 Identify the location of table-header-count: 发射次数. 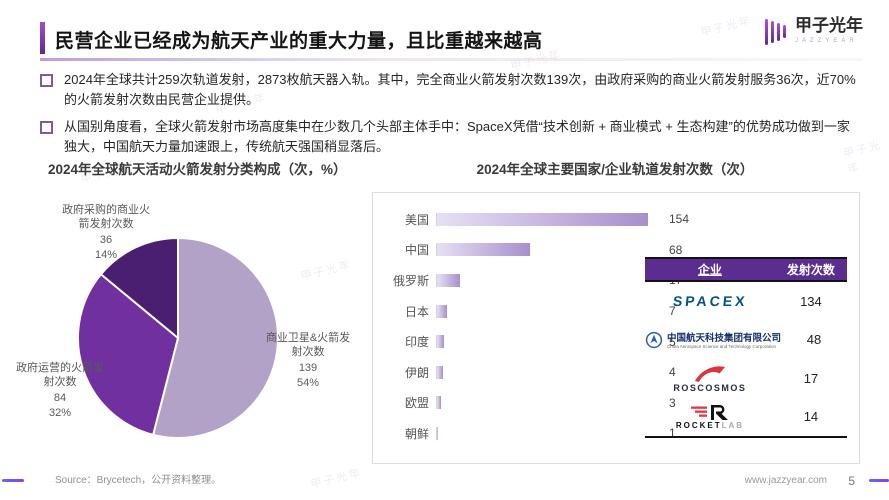
(810, 270).